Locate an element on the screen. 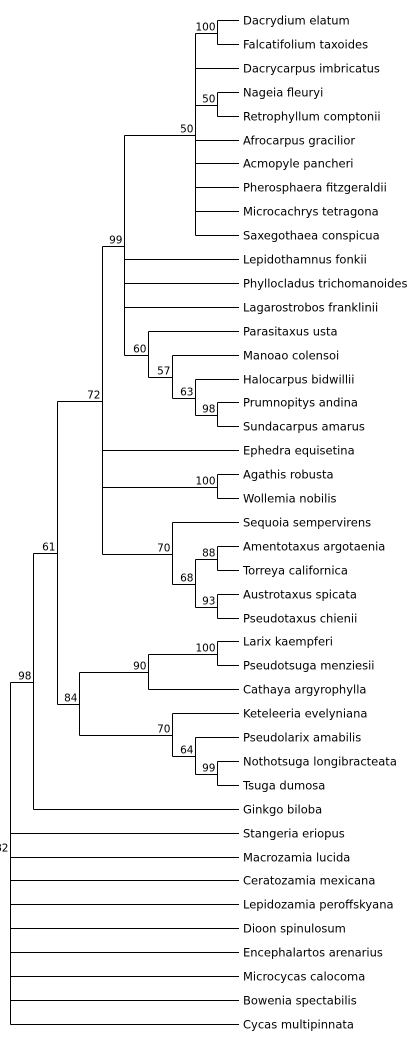 The image size is (420, 1044). taxon-label-austrotaxus-spicata: Austrotaxus spicata is located at coordinates (300, 595).